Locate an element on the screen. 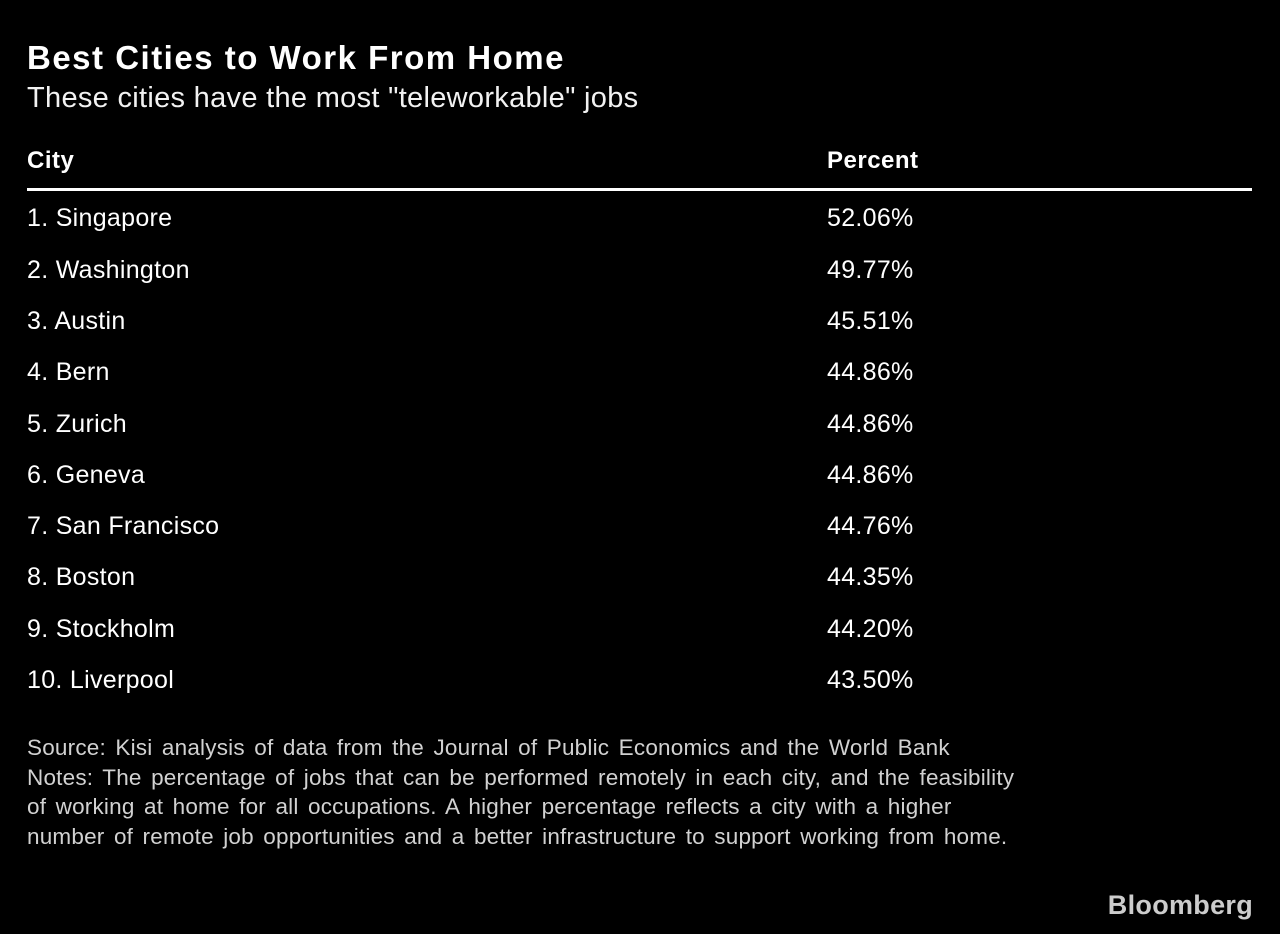 The height and width of the screenshot is (934, 1280). city-cell: 1. Singapore is located at coordinates (100, 218).